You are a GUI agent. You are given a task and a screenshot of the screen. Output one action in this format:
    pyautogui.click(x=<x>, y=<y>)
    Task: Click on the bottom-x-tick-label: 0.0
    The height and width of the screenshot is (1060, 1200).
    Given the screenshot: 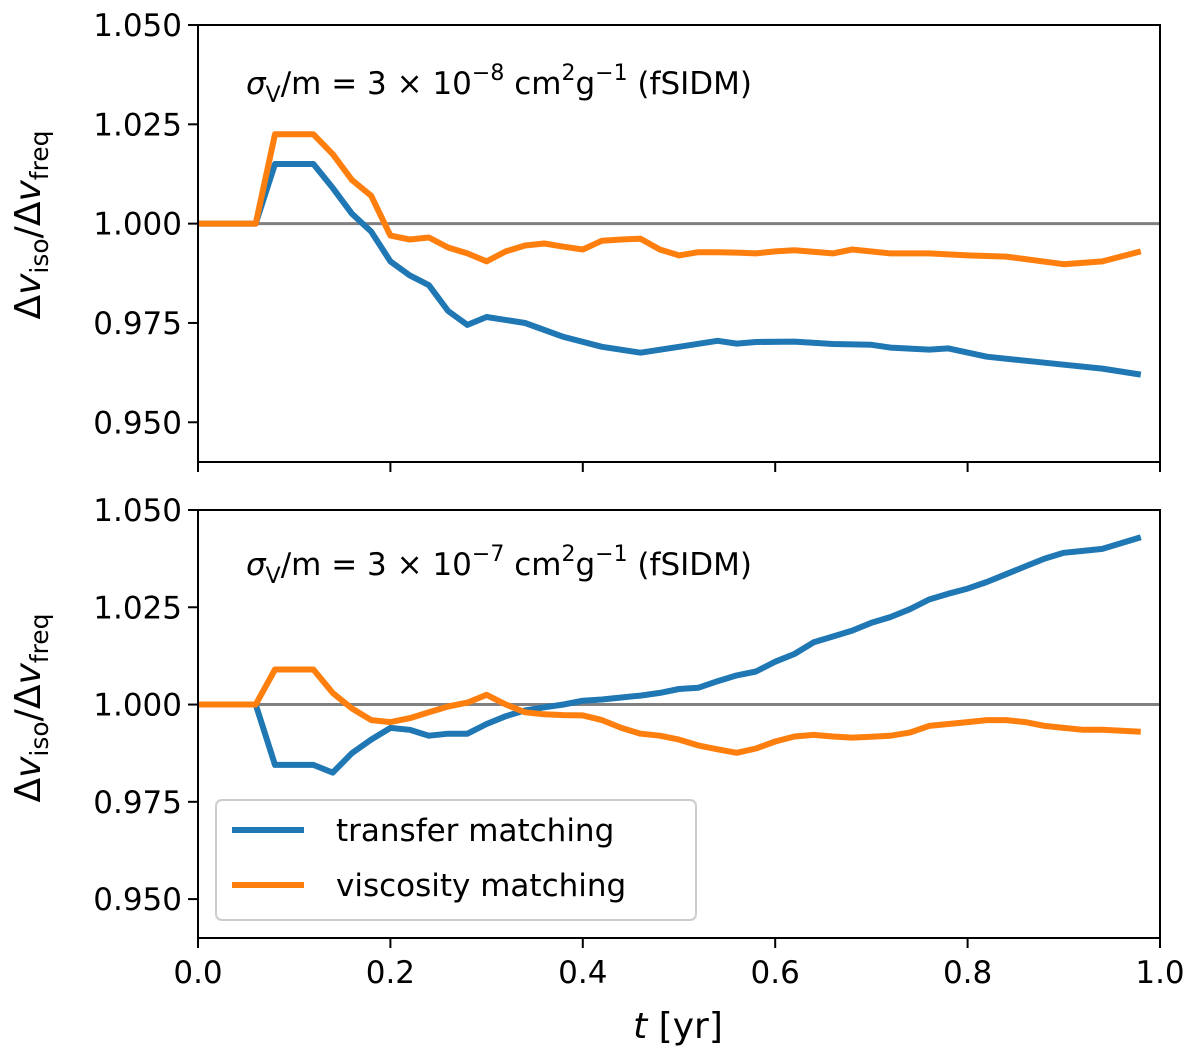 What is the action you would take?
    pyautogui.click(x=197, y=973)
    